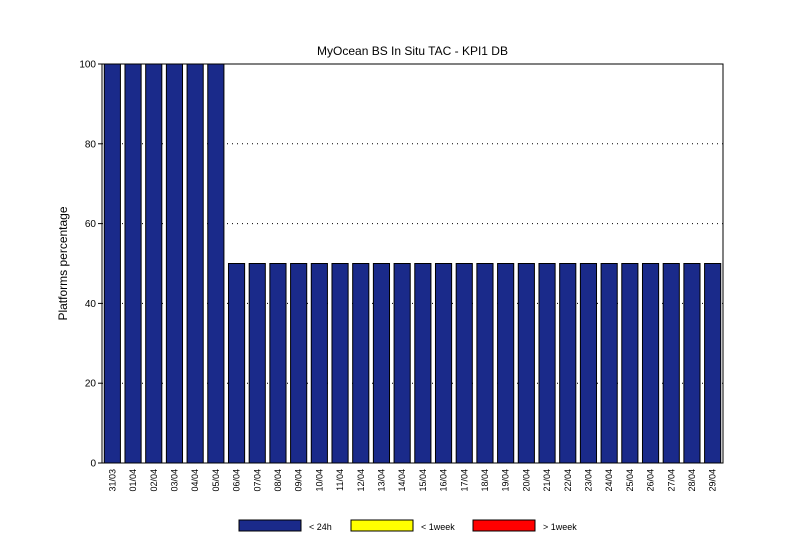 The height and width of the screenshot is (556, 799). What do you see at coordinates (319, 480) in the screenshot?
I see `x-tick-label: 10/04` at bounding box center [319, 480].